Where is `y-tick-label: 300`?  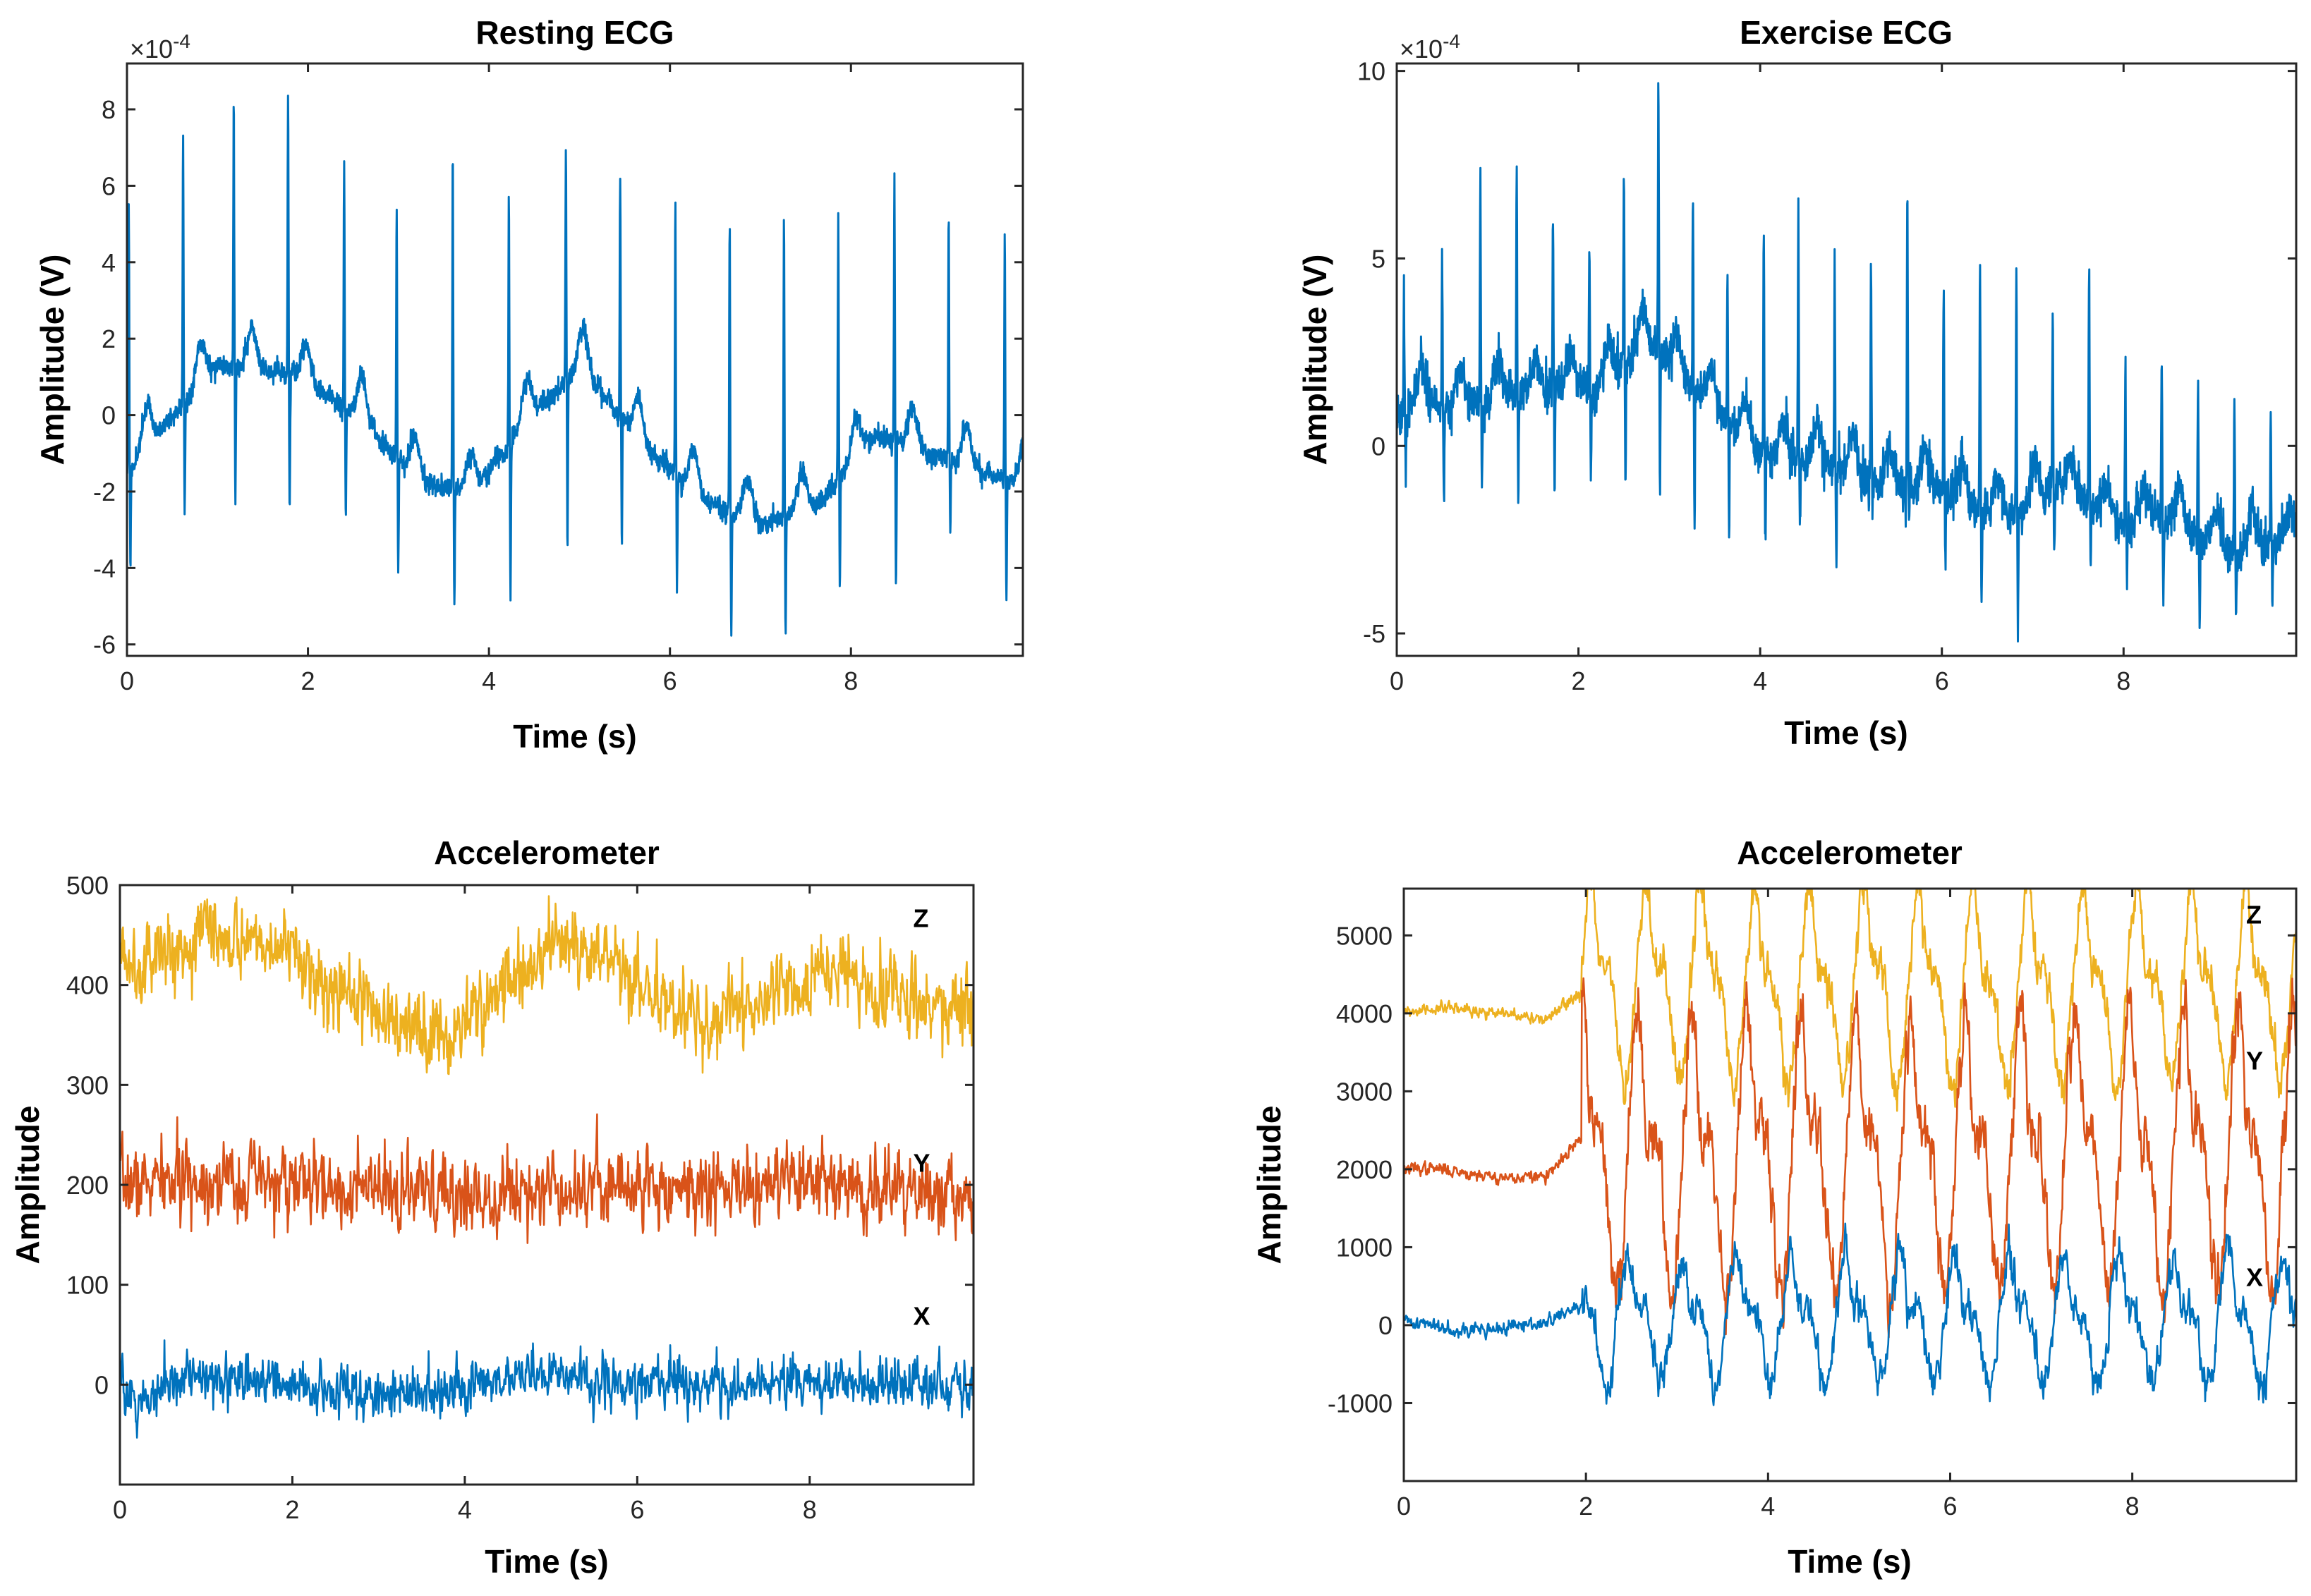 y-tick-label: 300 is located at coordinates (88, 1085).